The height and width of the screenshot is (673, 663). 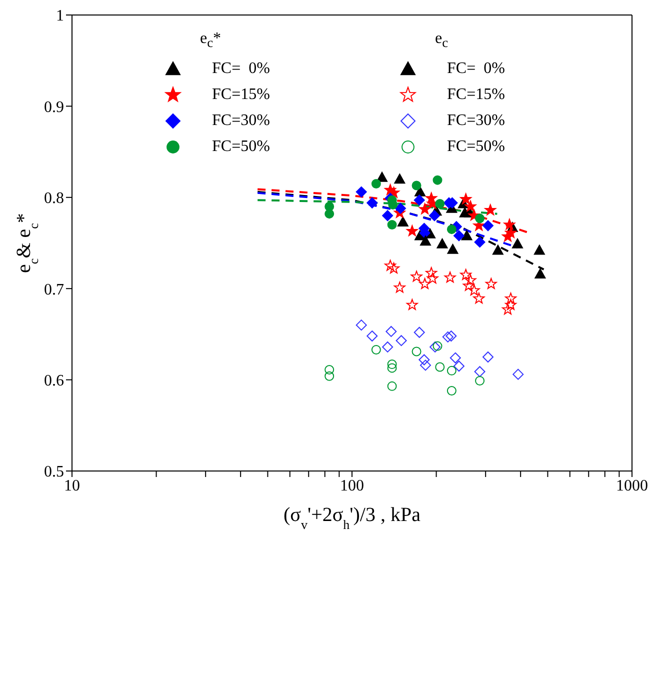 What do you see at coordinates (54, 472) in the screenshot?
I see `y-tick-label: 0.5` at bounding box center [54, 472].